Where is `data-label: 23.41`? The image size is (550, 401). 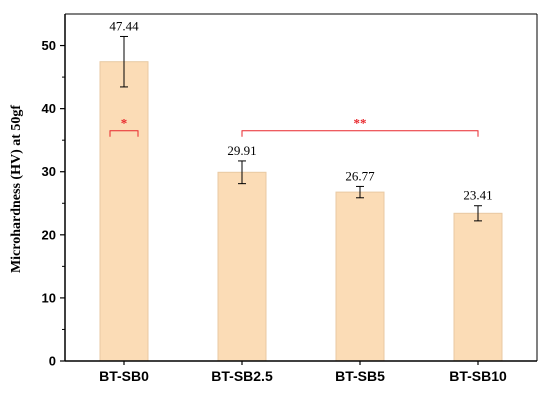
data-label: 23.41 is located at coordinates (477, 195).